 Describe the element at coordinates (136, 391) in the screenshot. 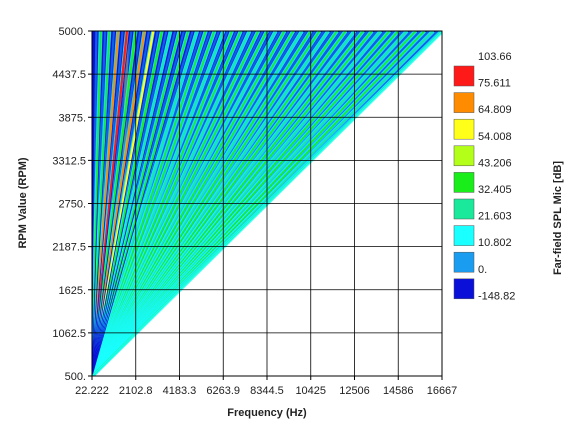

I see `x-tick-label: 2102.8` at that location.